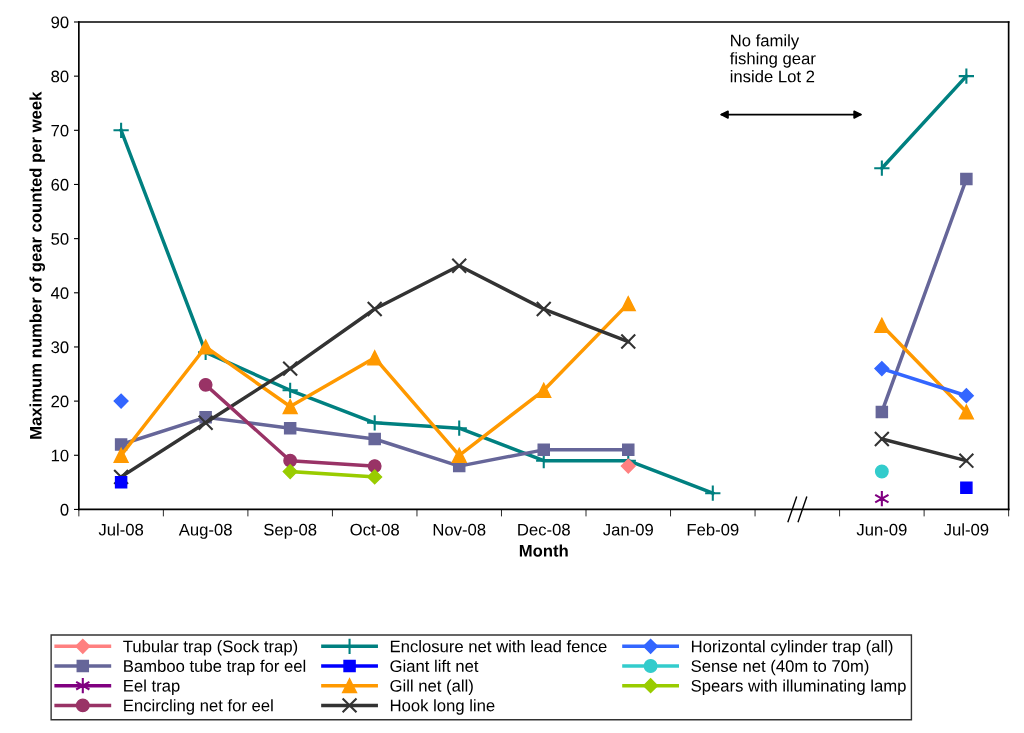 This screenshot has width=1024, height=733. Describe the element at coordinates (544, 529) in the screenshot. I see `x-tick-label: Dec-08` at that location.